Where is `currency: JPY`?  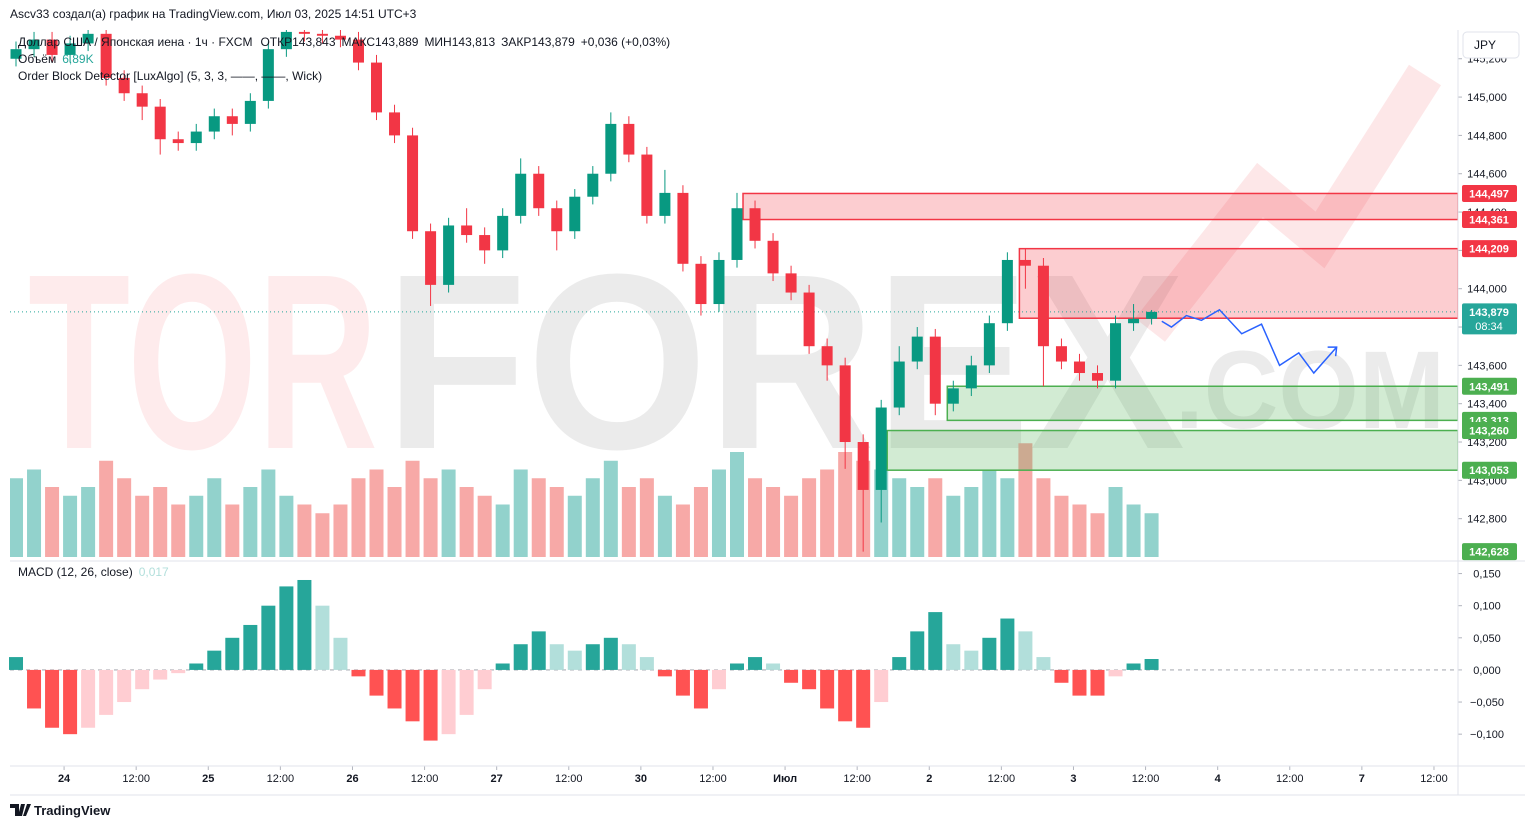
currency: JPY is located at coordinates (1485, 45).